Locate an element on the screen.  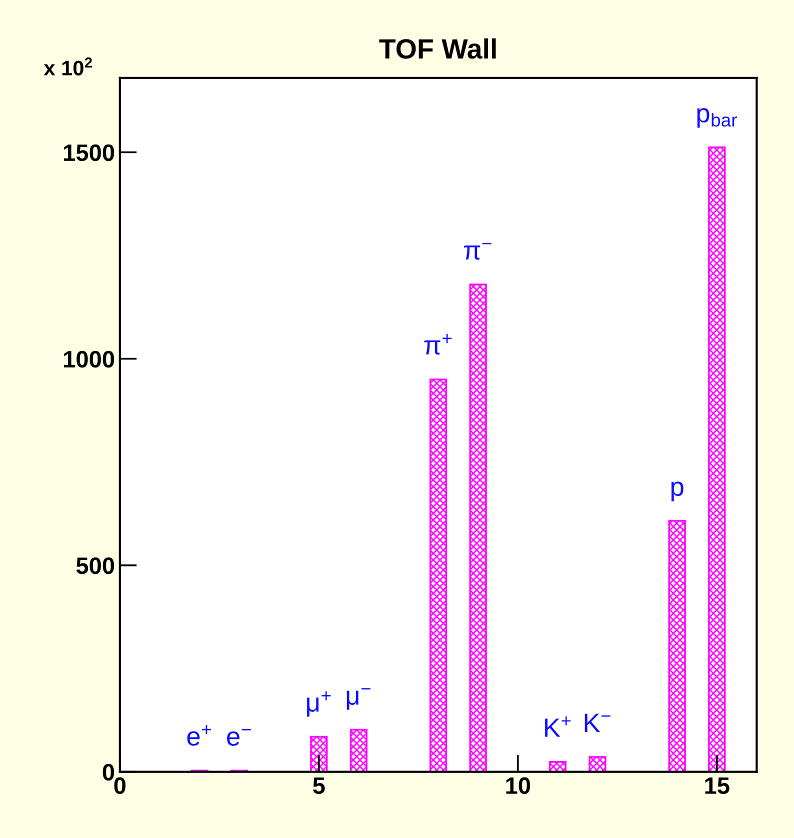
y-tick-label: 1500 is located at coordinates (89, 153).